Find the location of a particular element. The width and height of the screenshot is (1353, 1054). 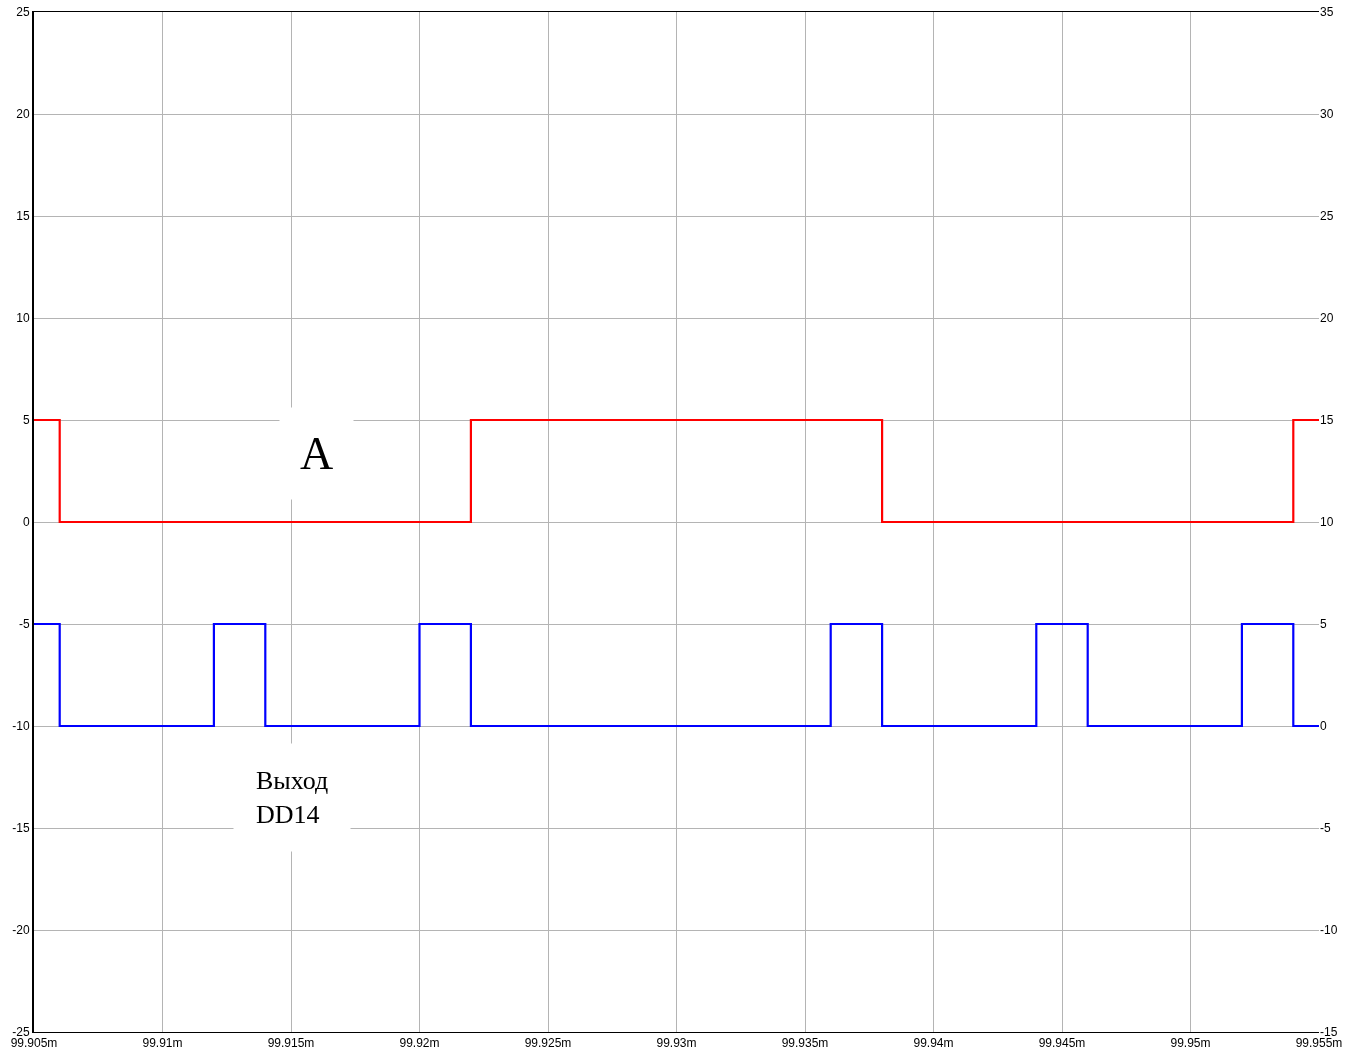

series-label: Выход DD14 is located at coordinates (292, 797).